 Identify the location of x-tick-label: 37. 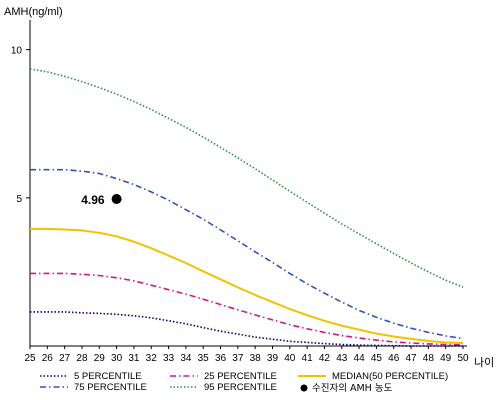
(238, 358).